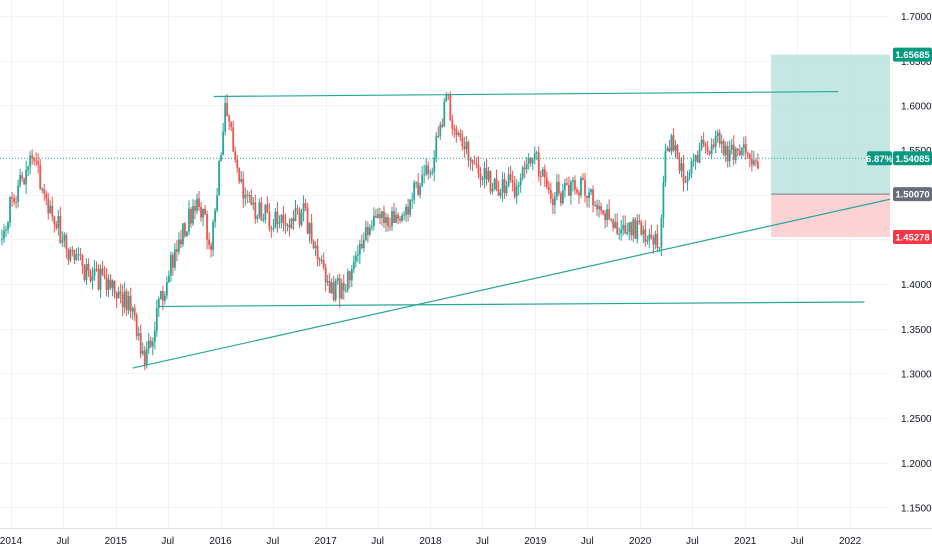  I want to click on y-tick-label: 1.60000, so click(916, 106).